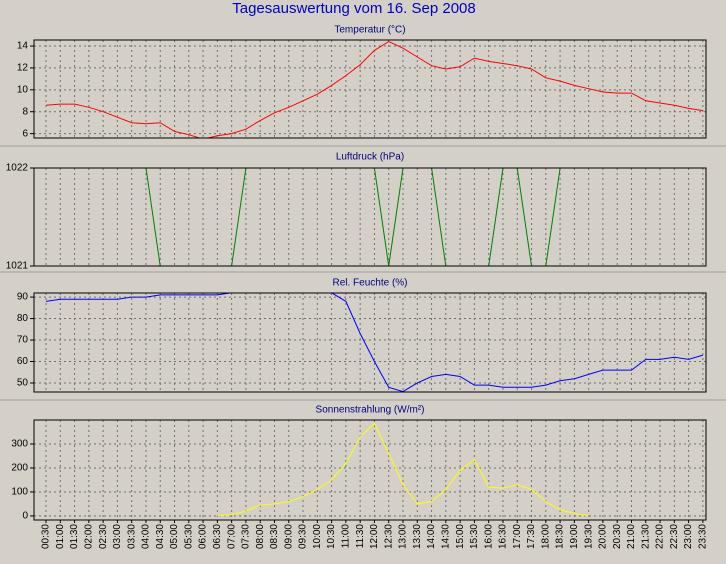 This screenshot has height=564, width=726. What do you see at coordinates (574, 536) in the screenshot?
I see `x-tick-label: 19:00` at bounding box center [574, 536].